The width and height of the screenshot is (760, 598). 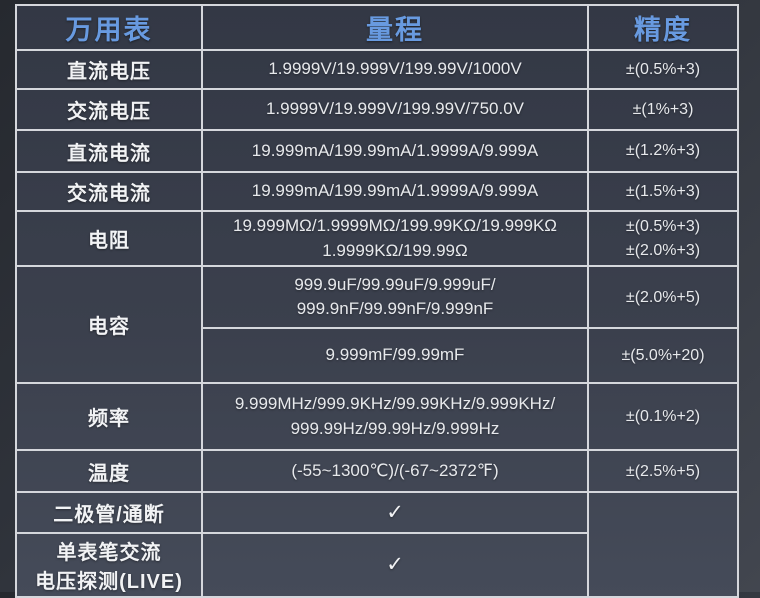 I want to click on header-multimeter: 万用表, so click(x=109, y=27).